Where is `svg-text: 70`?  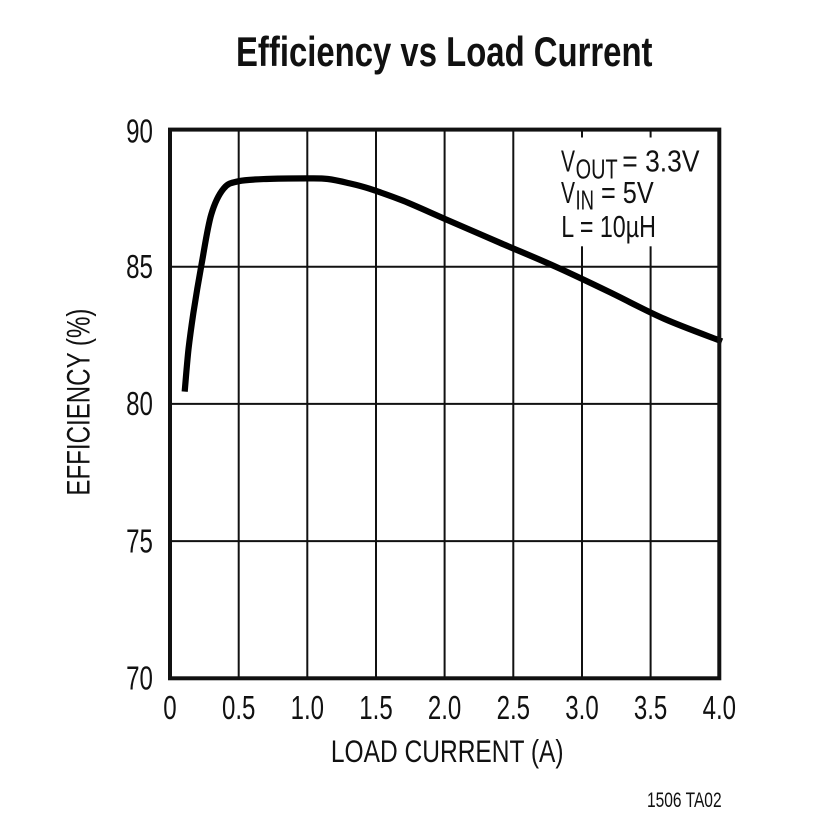 svg-text: 70 is located at coordinates (139, 678).